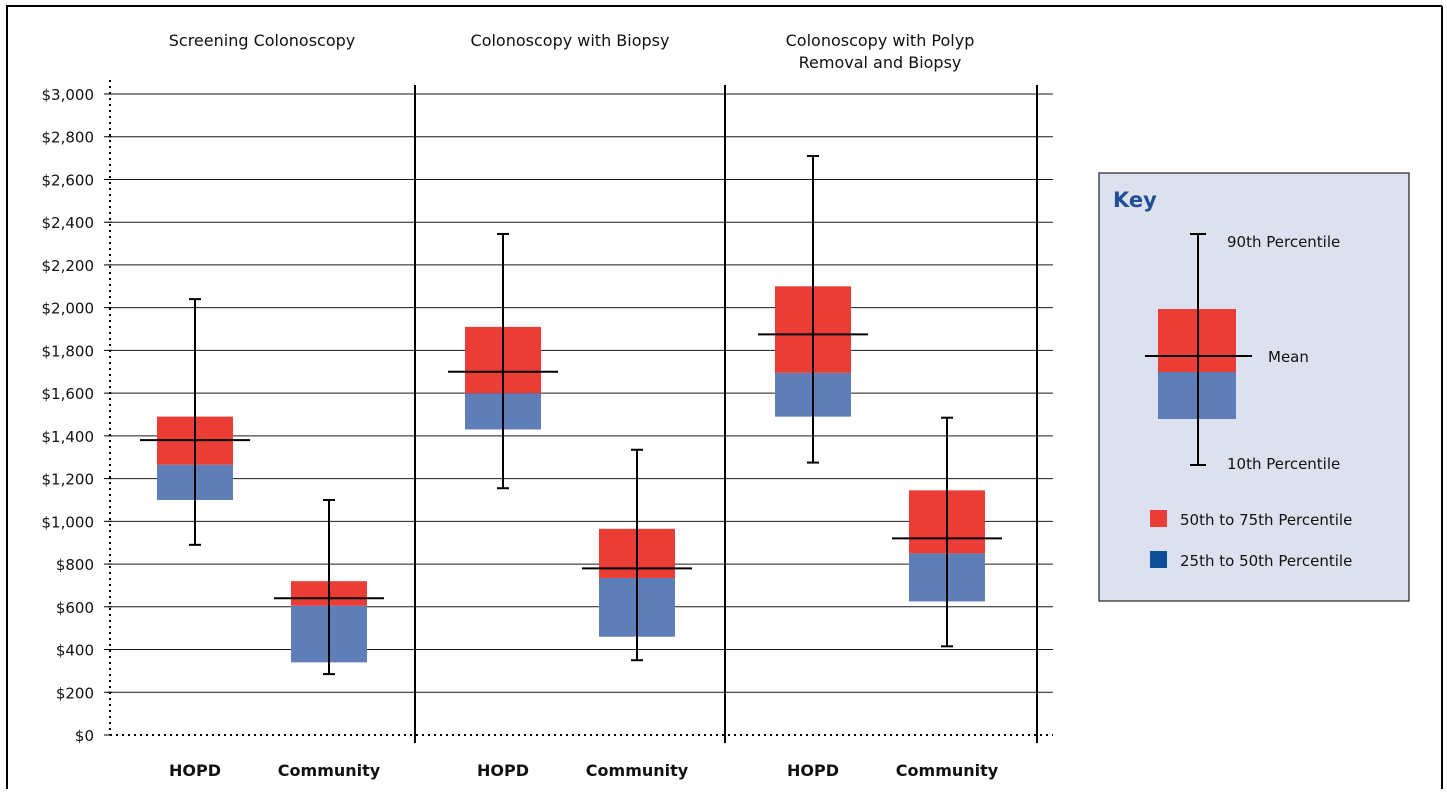 The image size is (1447, 794). What do you see at coordinates (68, 351) in the screenshot?
I see `y-tick-label: $1,800` at bounding box center [68, 351].